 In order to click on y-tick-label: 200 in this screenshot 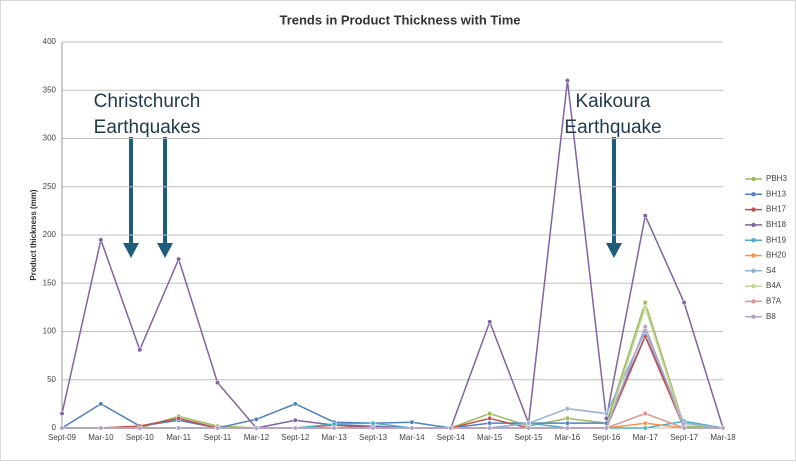, I will do `click(50, 234)`.